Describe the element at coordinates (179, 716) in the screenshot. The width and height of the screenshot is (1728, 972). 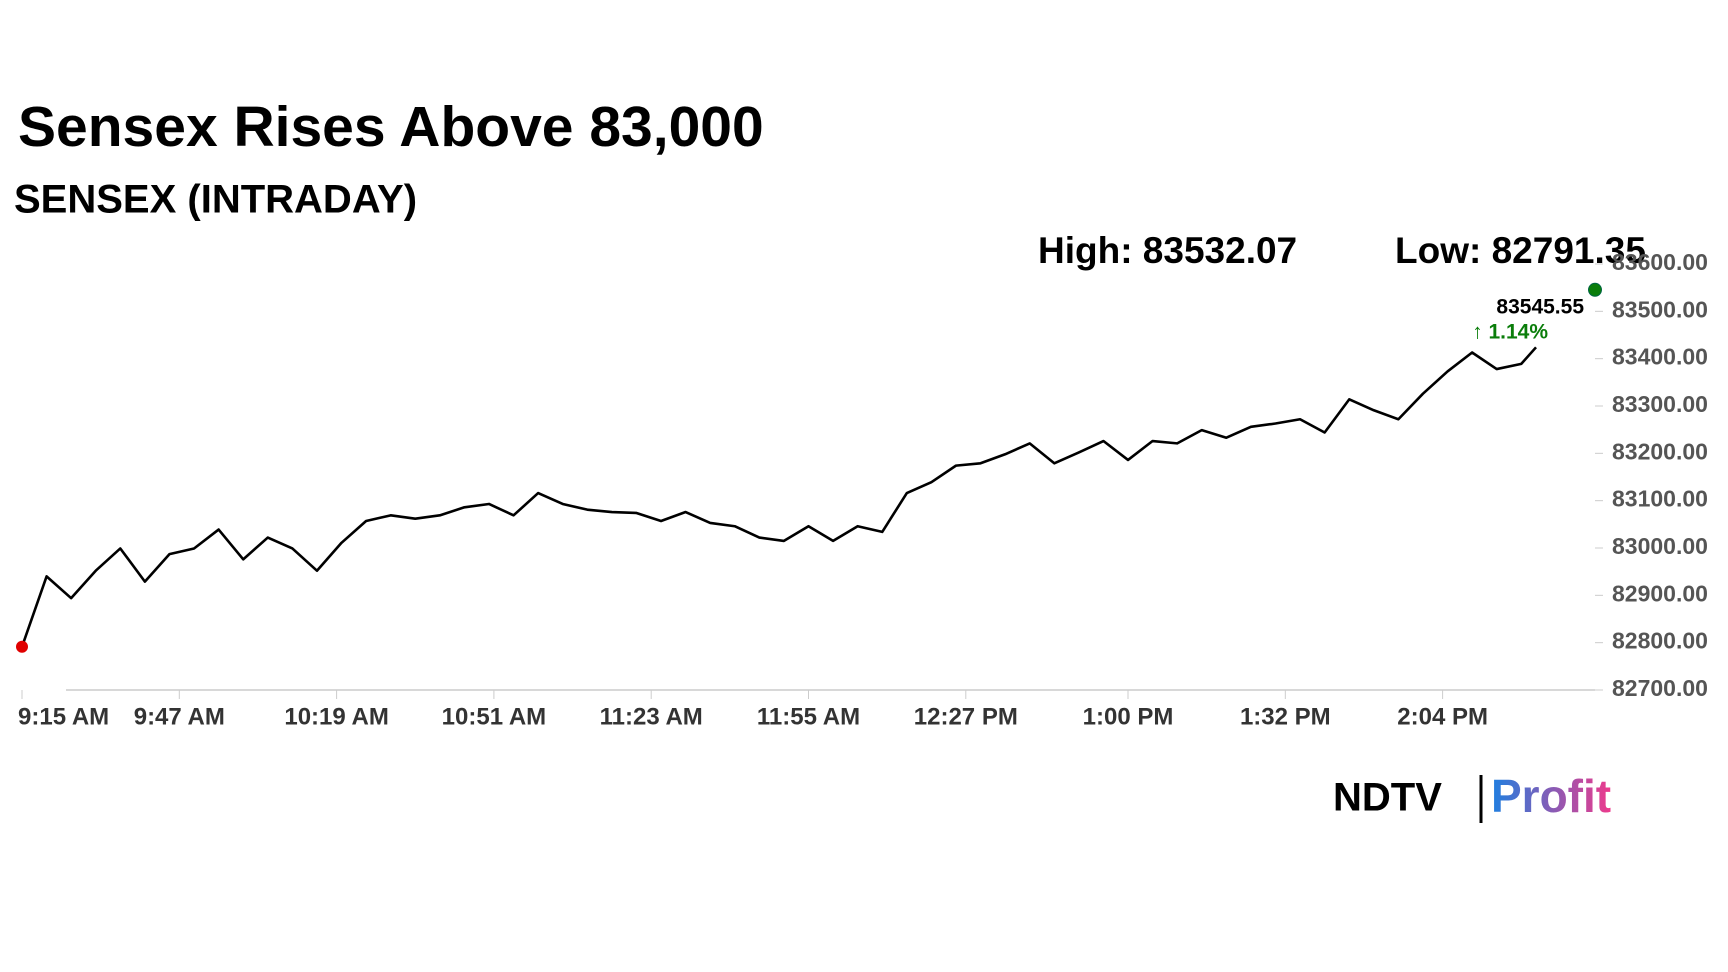
I see `x-tick-label: 9:47 AM` at that location.